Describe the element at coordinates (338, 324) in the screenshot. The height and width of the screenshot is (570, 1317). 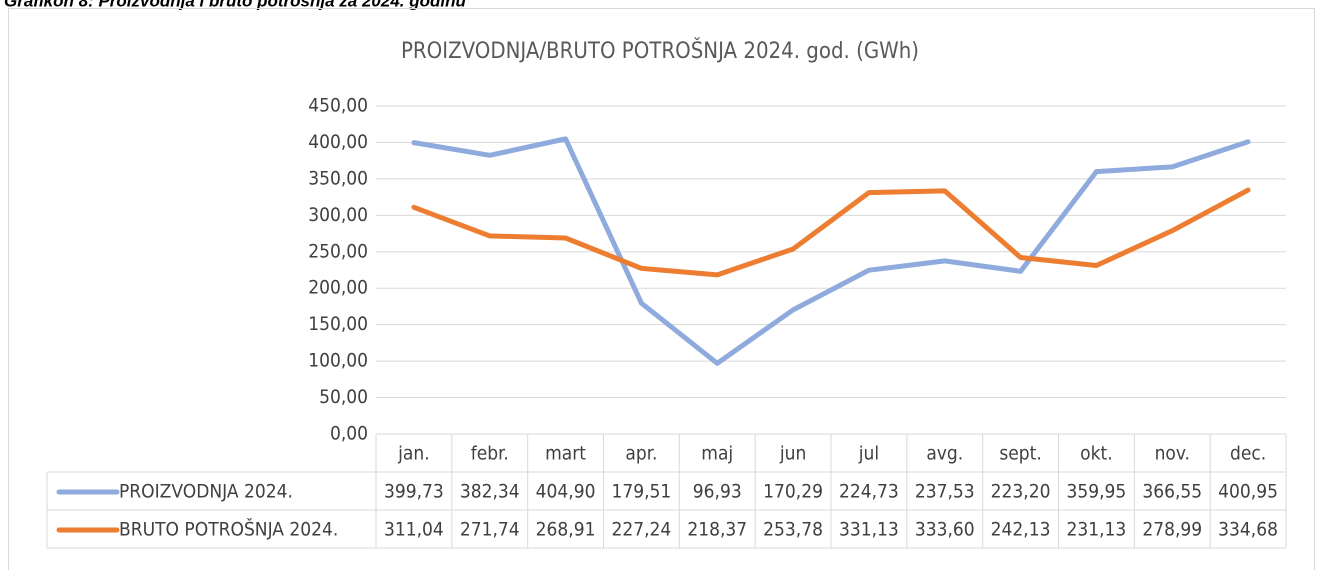
I see `y-tick-label: 150,00` at that location.